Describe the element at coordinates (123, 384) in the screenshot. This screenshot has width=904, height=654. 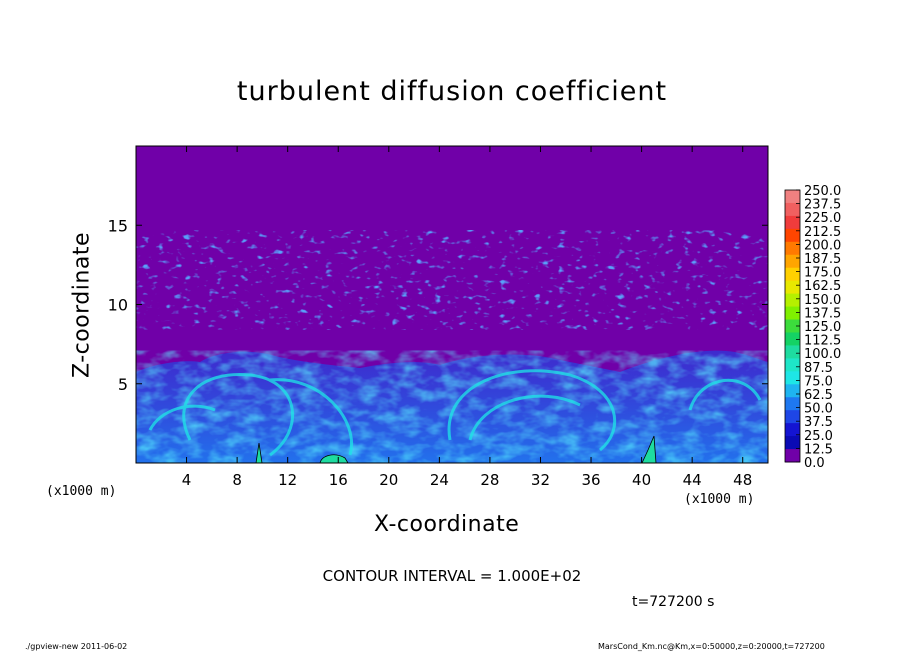
I see `y-tick-label: 5` at that location.